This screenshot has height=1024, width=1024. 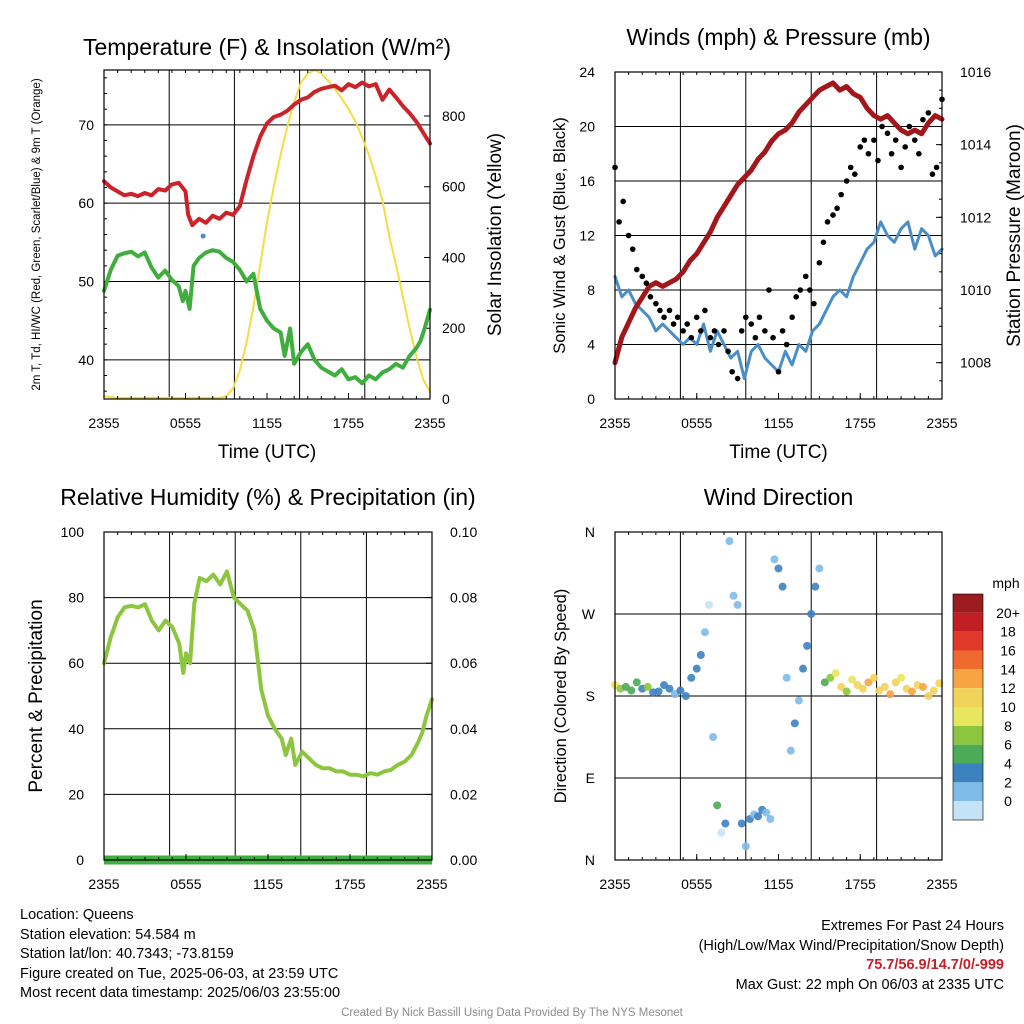 I want to click on y2-axis-label: Solar Insolation (Yellow), so click(x=495, y=234).